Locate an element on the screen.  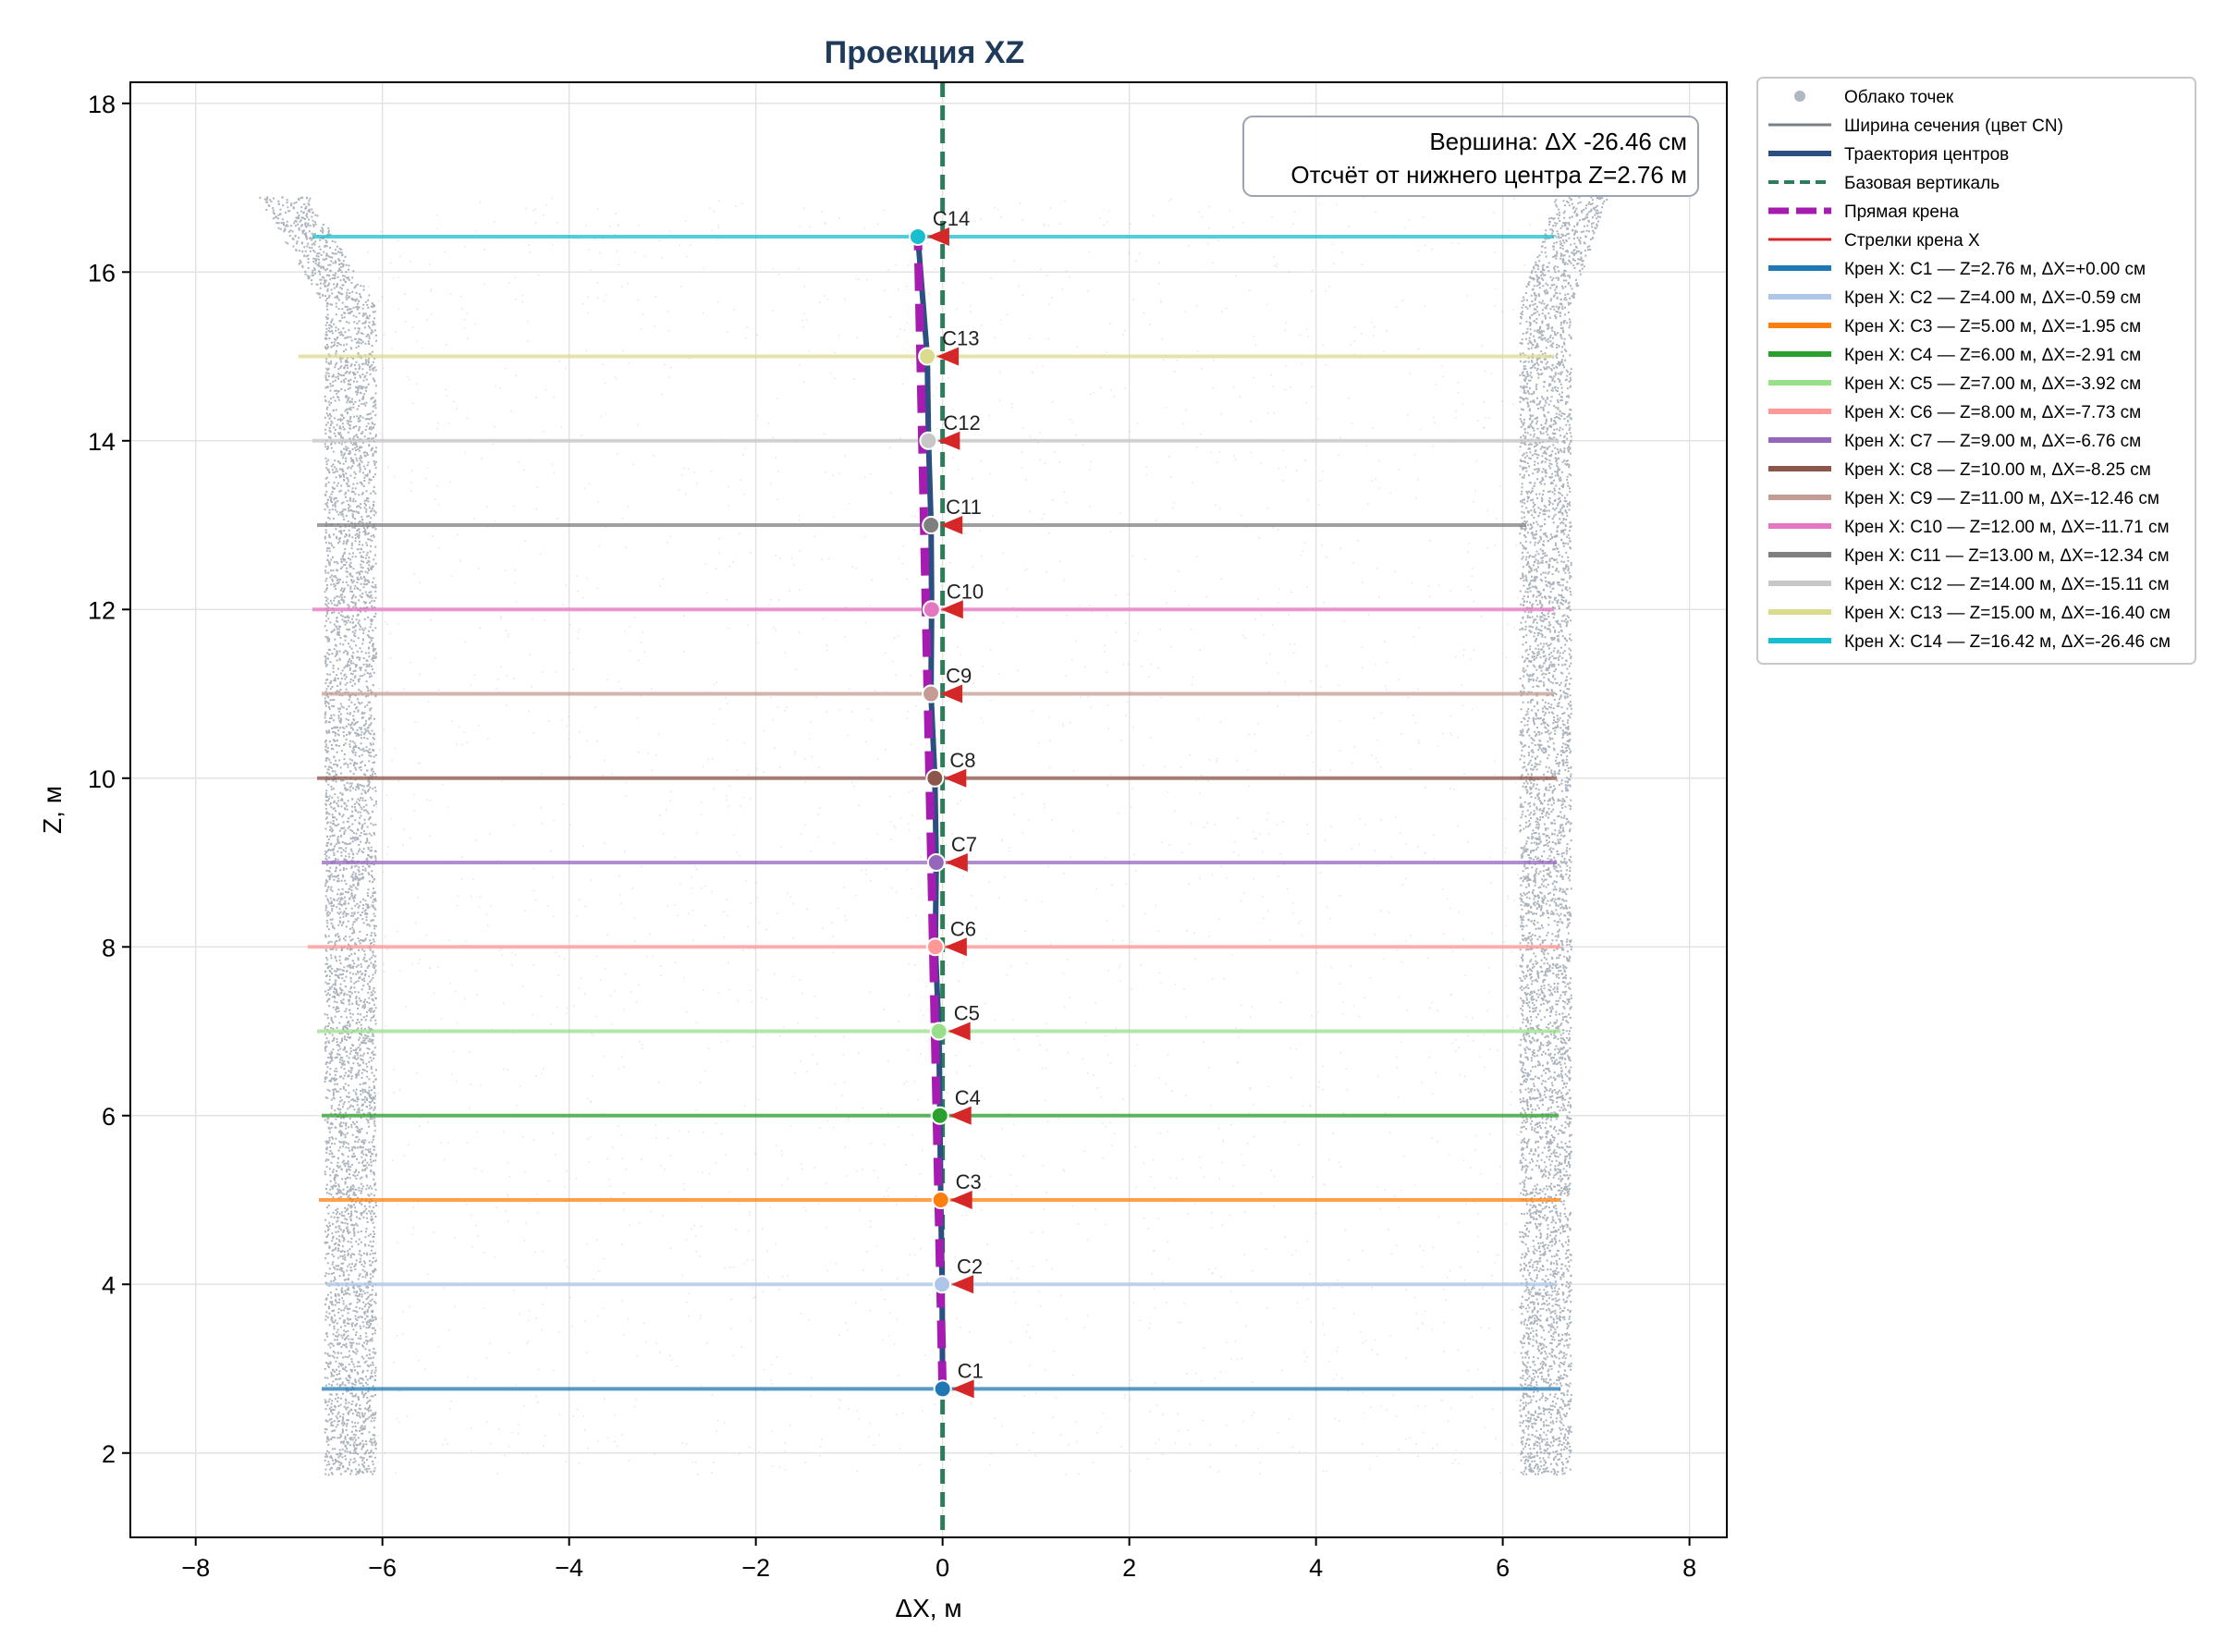
tilt-arrow-c9 is located at coordinates (951, 694).